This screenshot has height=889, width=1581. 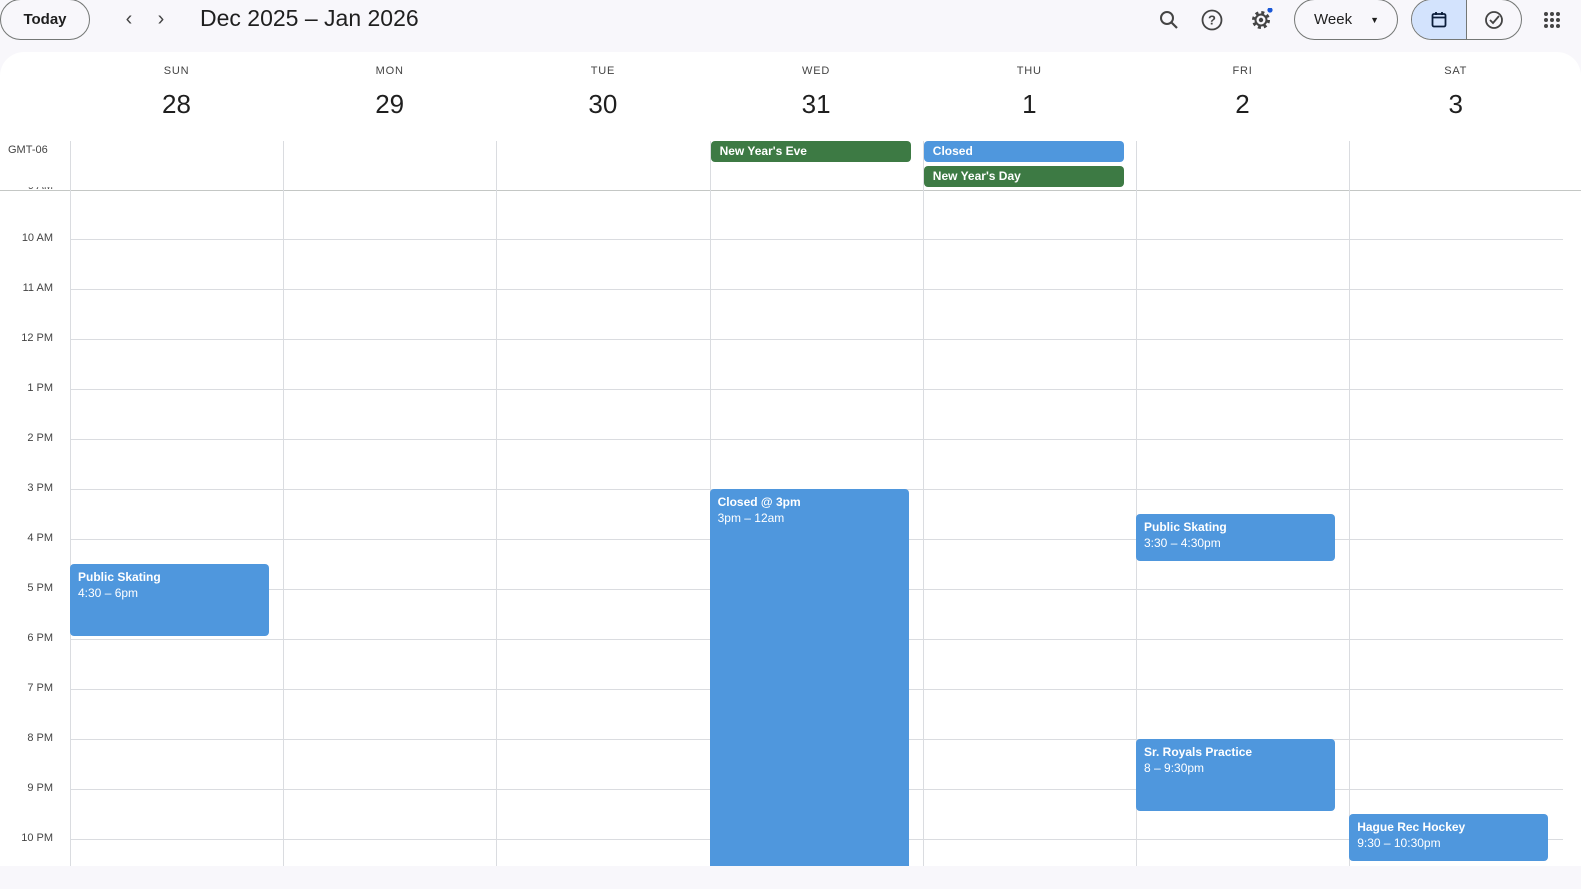 I want to click on tasks-check-icon, so click(x=1494, y=19).